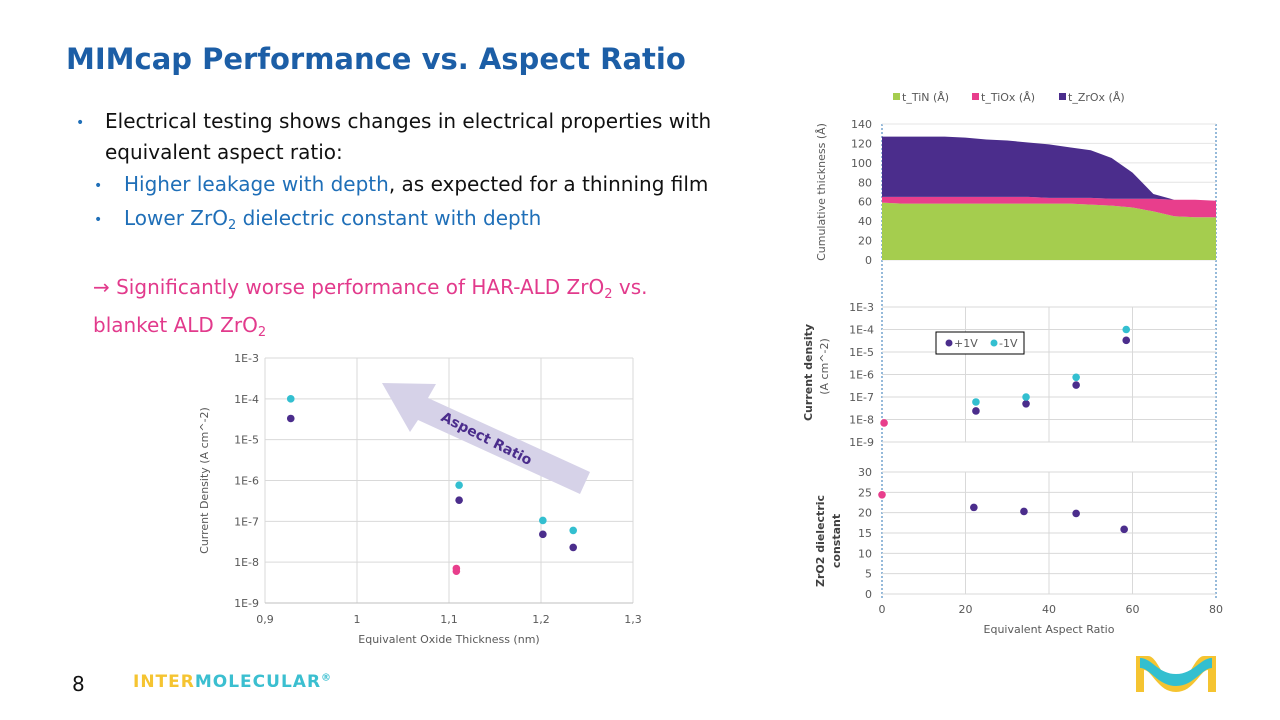 This screenshot has height=720, width=1280. What do you see at coordinates (966, 343) in the screenshot?
I see `legend-label: +1V` at bounding box center [966, 343].